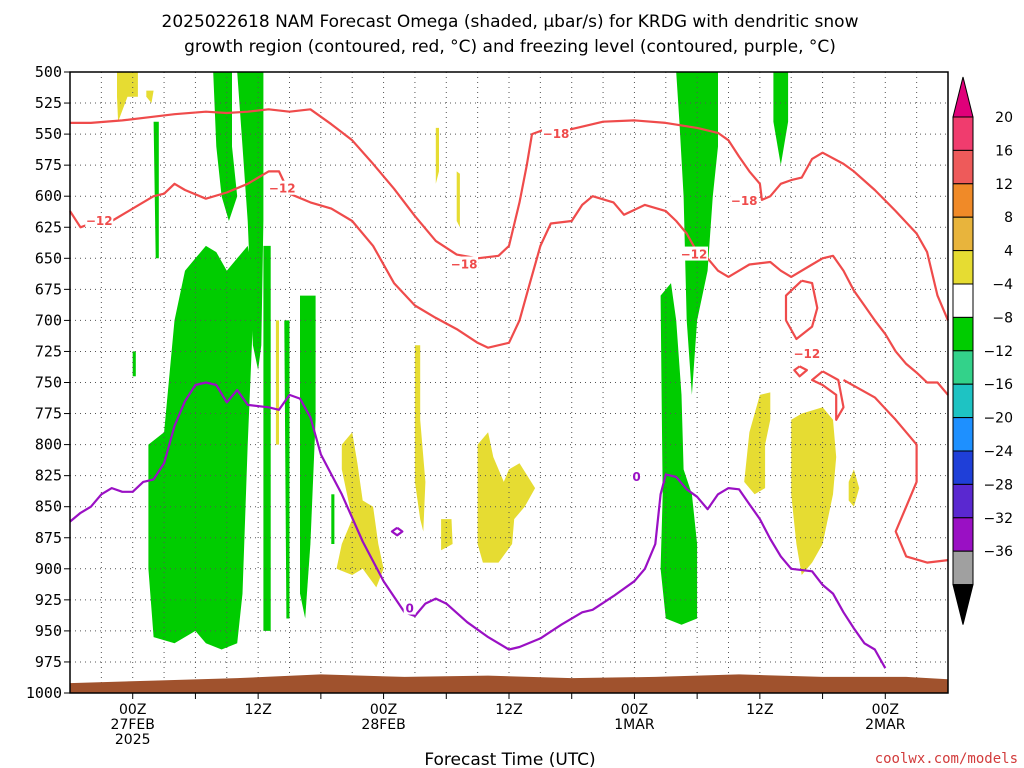 The height and width of the screenshot is (768, 1024). What do you see at coordinates (885, 725) in the screenshot?
I see `x-tick-label: 2MAR` at bounding box center [885, 725].